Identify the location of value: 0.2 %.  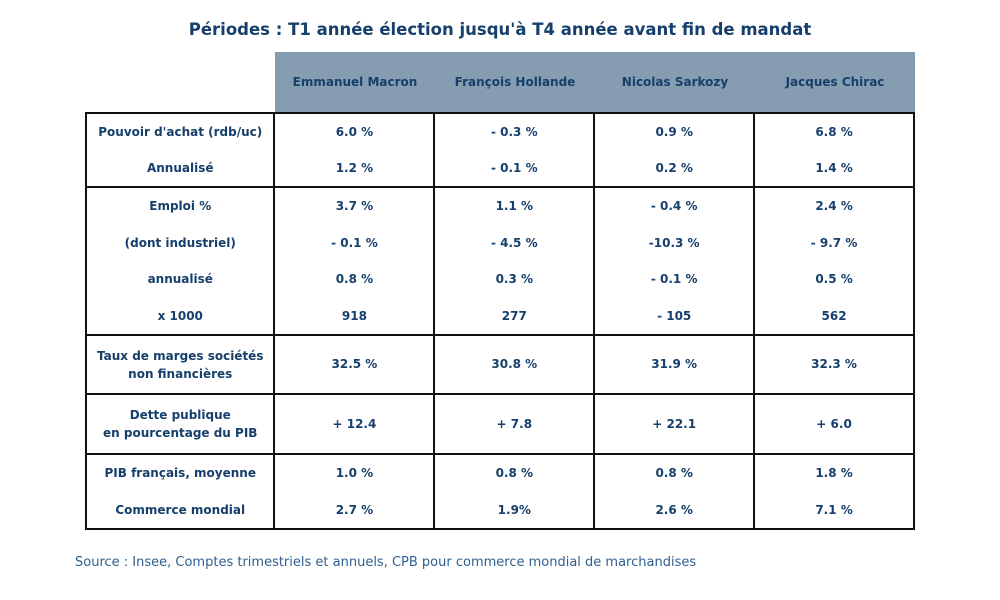
(674, 168).